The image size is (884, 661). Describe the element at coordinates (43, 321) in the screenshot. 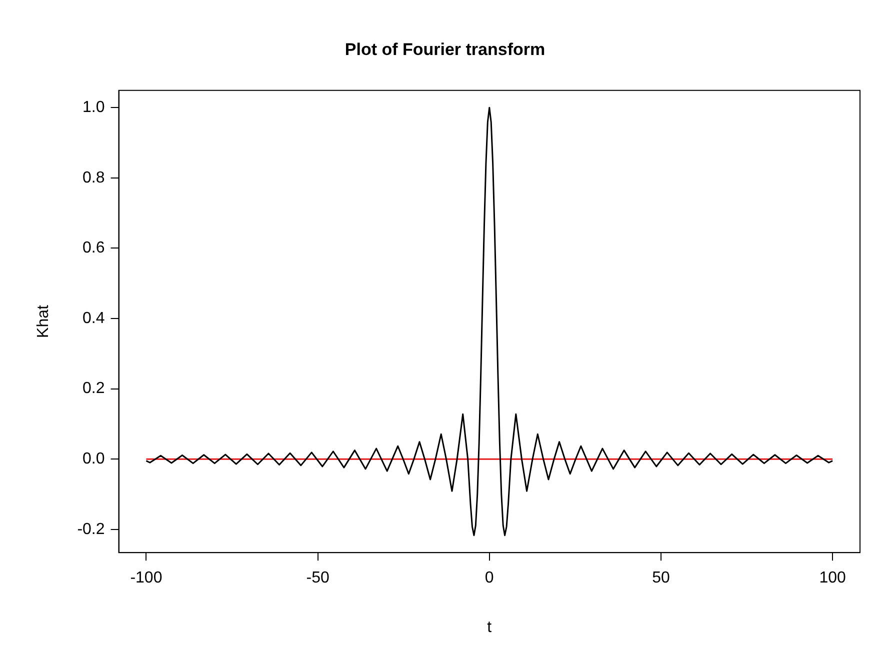

I see `y-axis-title: Khat` at that location.